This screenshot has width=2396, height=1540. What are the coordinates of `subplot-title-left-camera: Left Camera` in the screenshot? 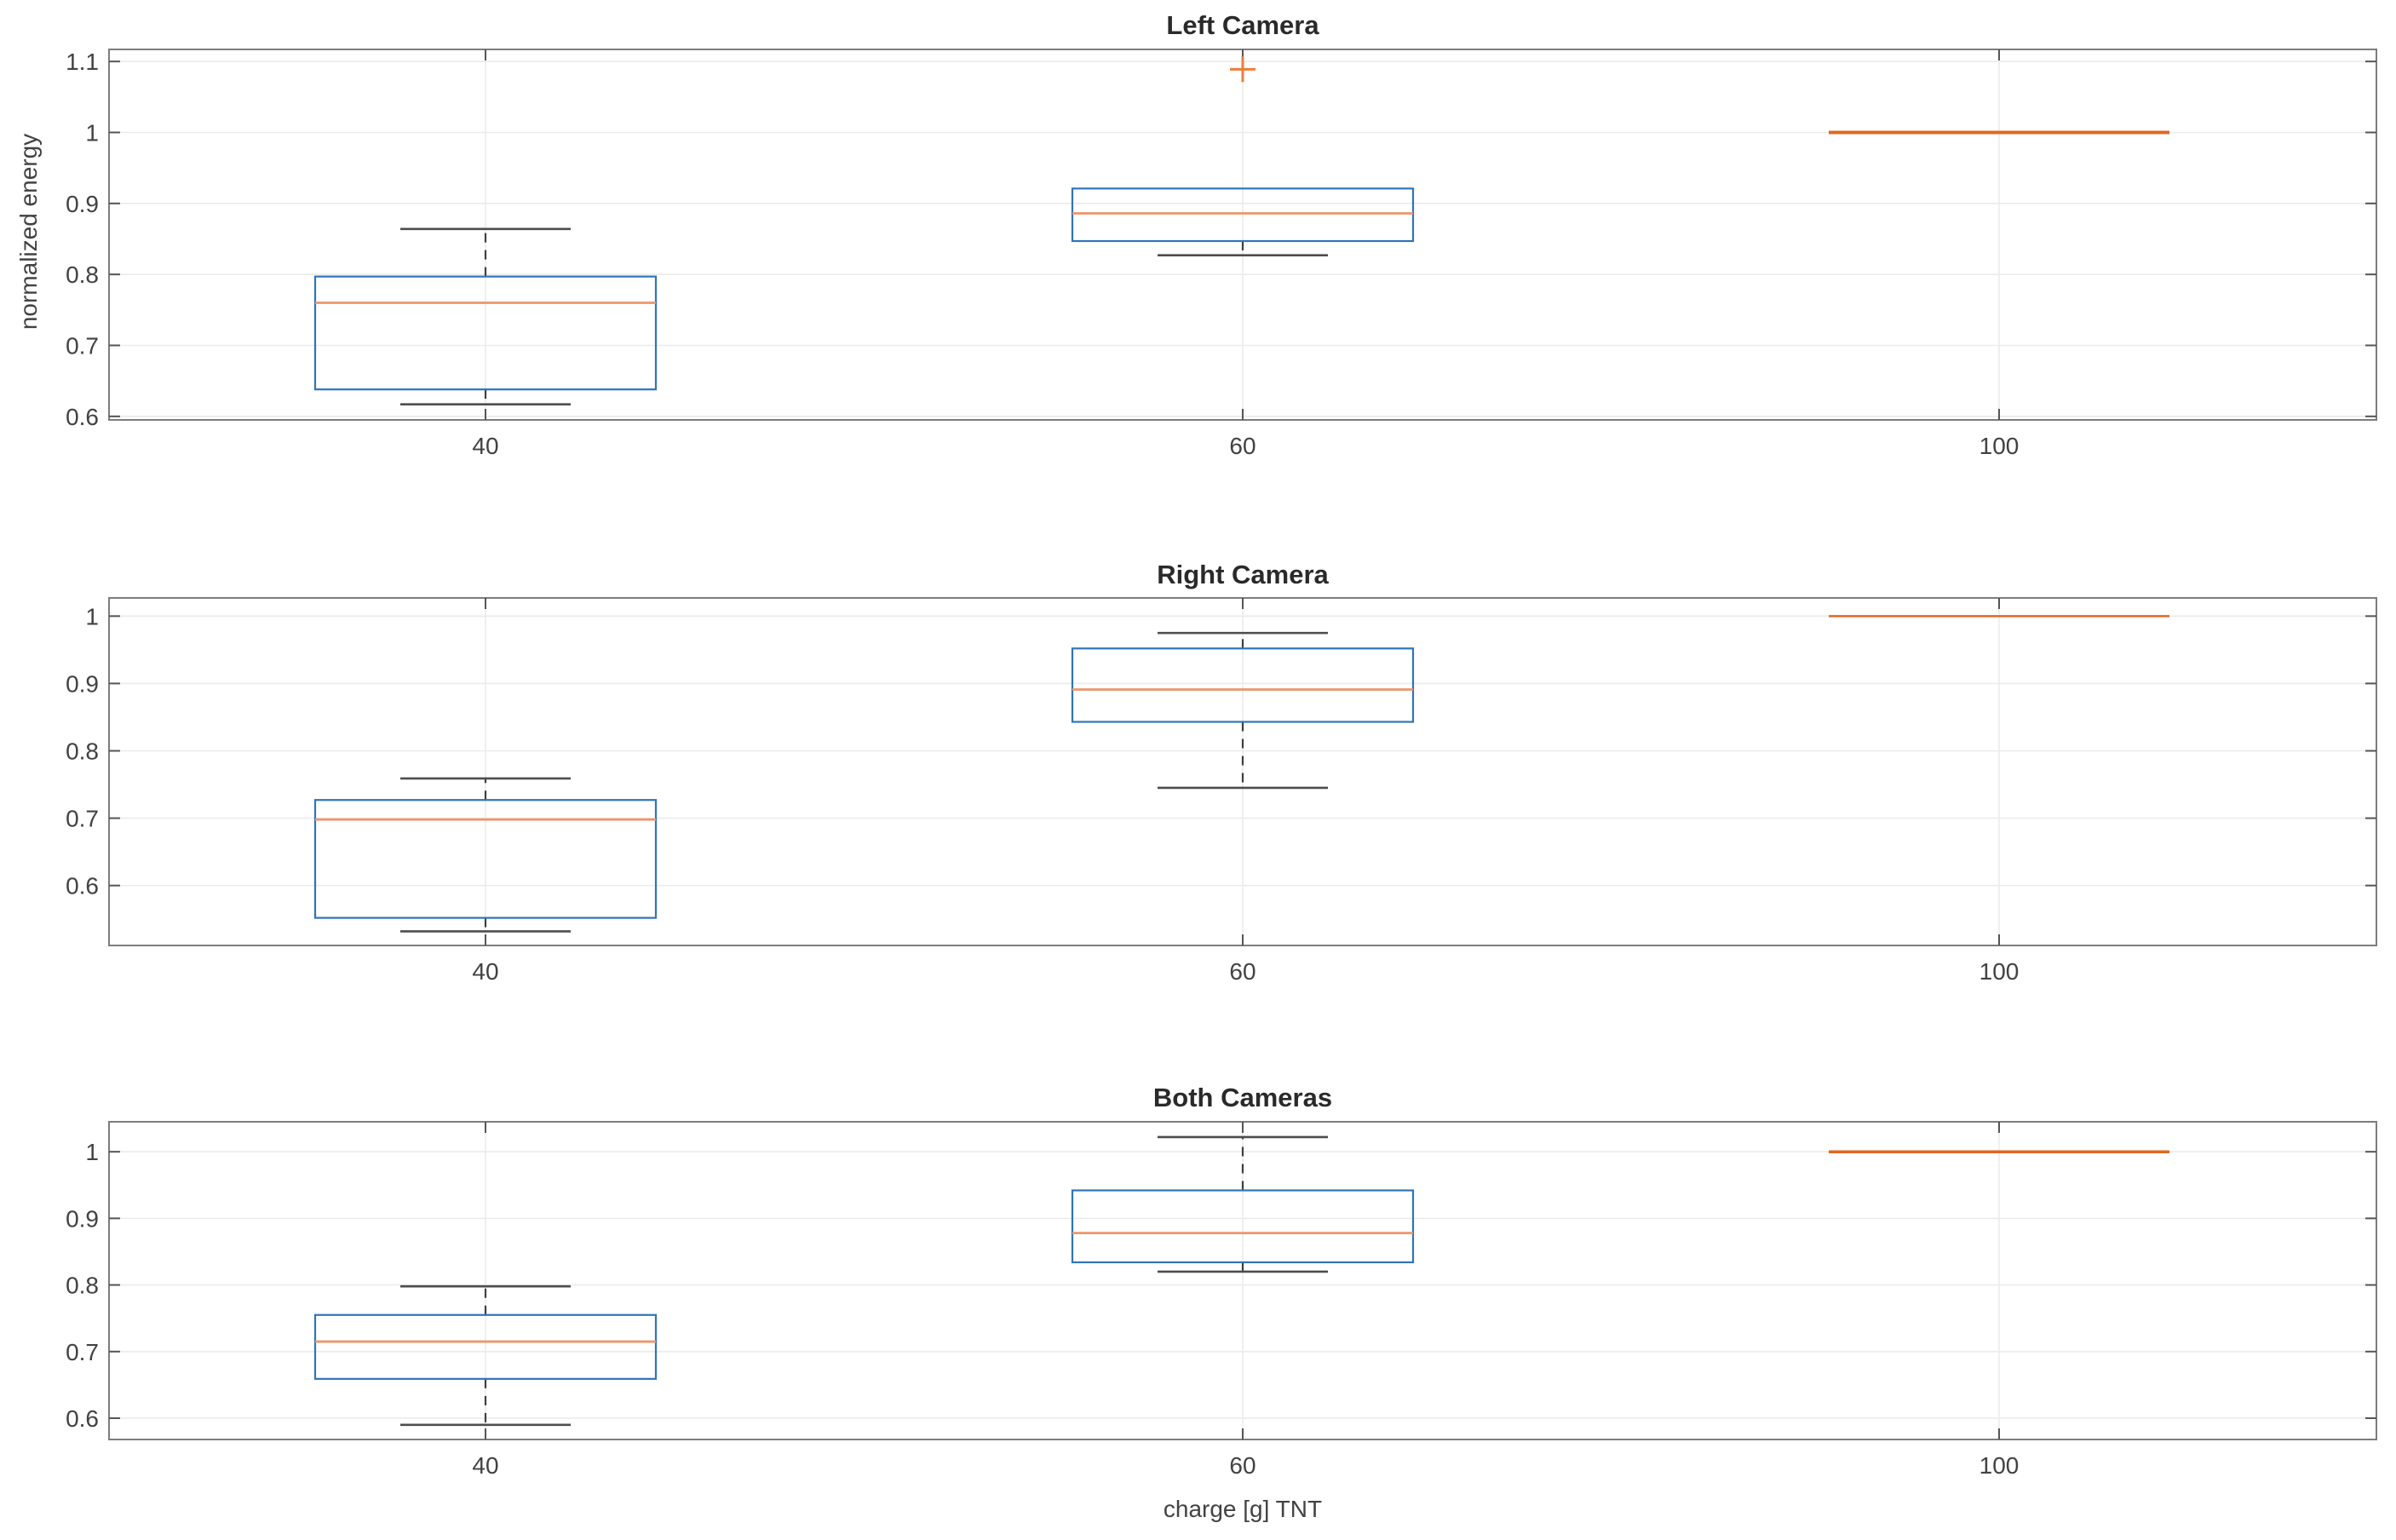 It's located at (1243, 25).